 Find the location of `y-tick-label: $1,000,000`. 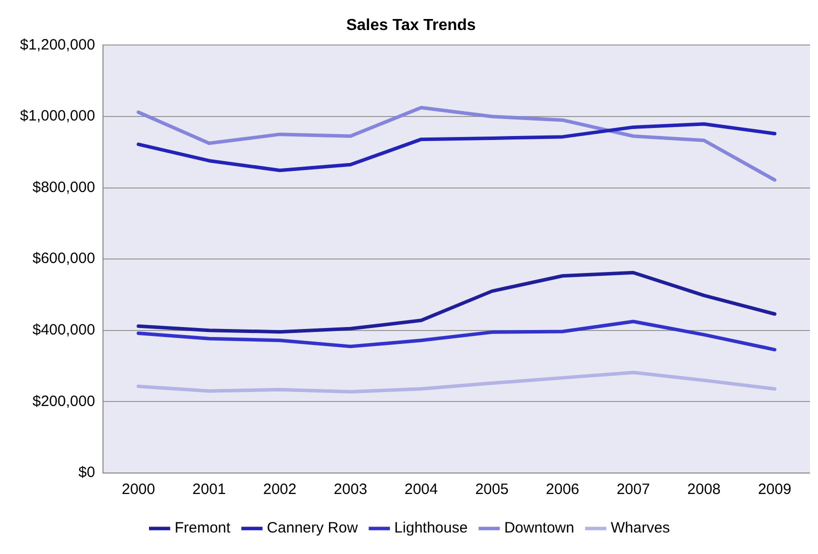

y-tick-label: $1,000,000 is located at coordinates (58, 116).